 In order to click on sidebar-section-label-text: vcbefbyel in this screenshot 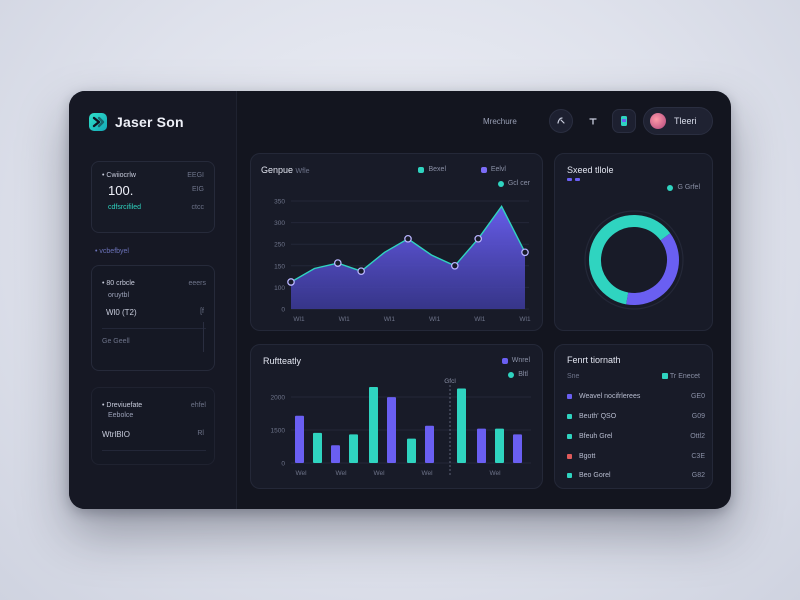, I will do `click(114, 251)`.